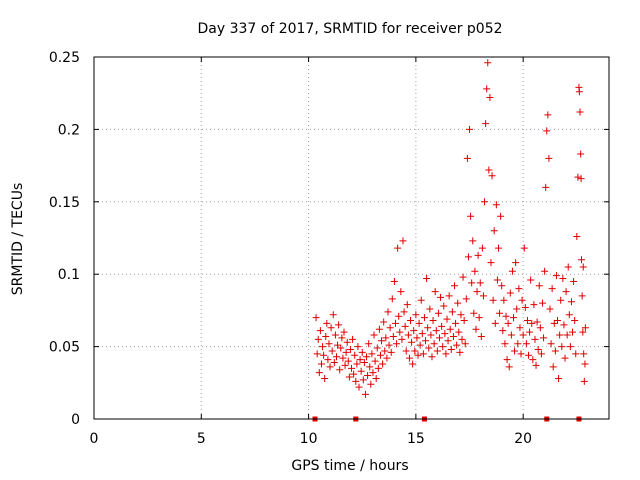 The height and width of the screenshot is (480, 640). Describe the element at coordinates (94, 439) in the screenshot. I see `x-tick-label: 0` at that location.